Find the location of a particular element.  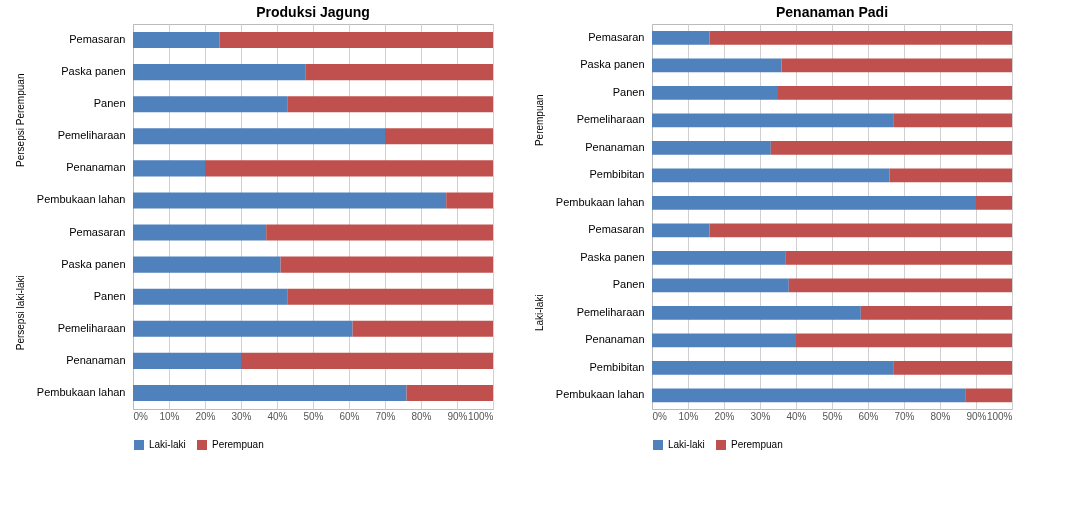

text: Persepsi laki-laki is located at coordinates (20, 313).